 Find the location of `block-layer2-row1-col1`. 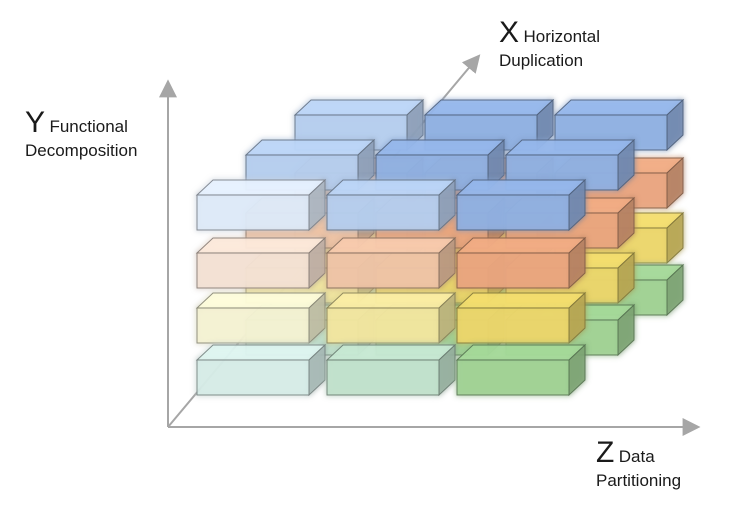

block-layer2-row1-col1 is located at coordinates (261, 263).